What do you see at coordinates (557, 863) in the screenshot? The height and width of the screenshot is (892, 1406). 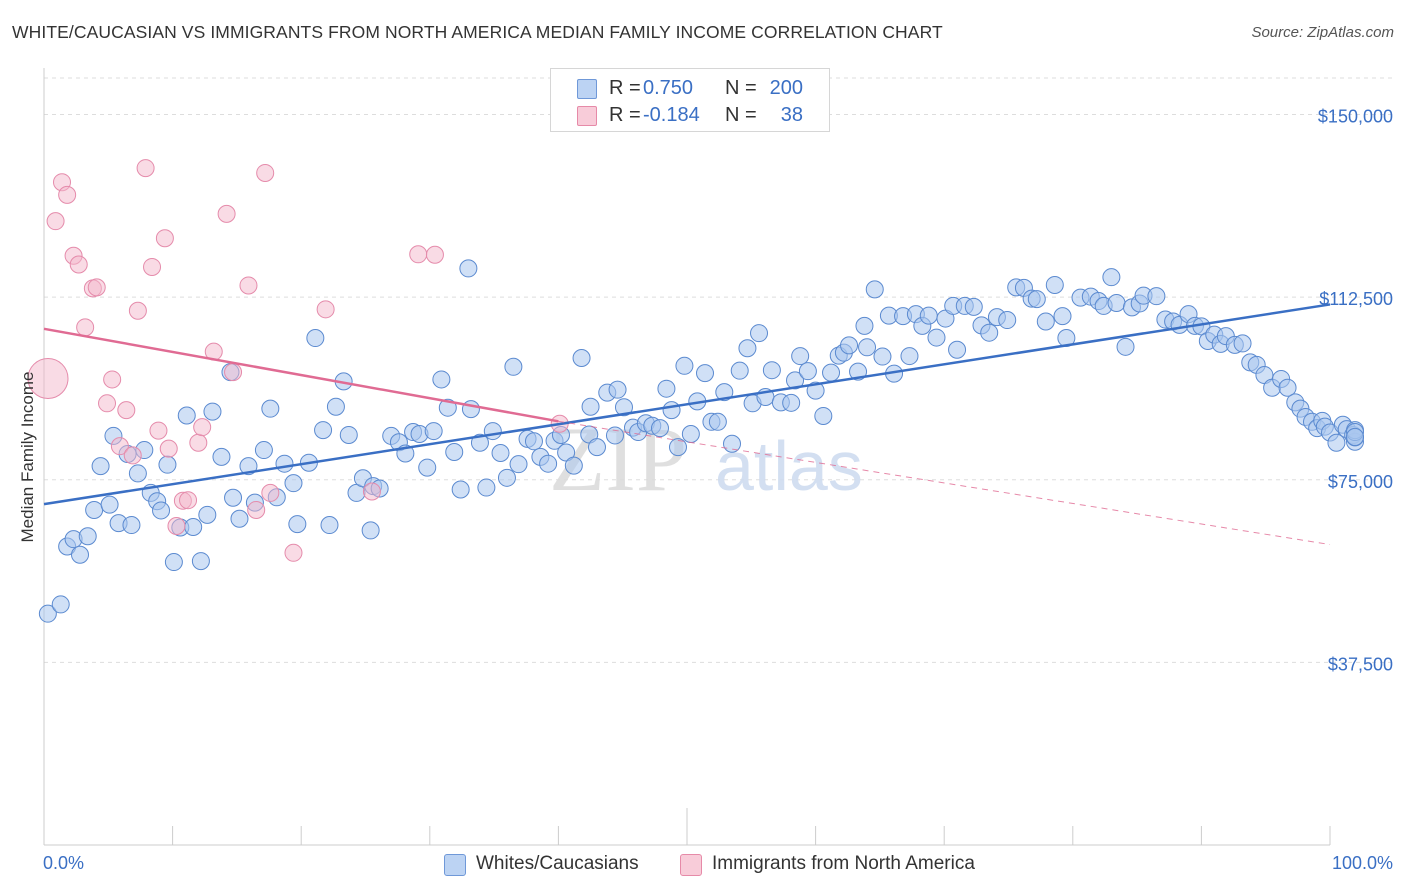 I see `legend-label-whites: Whites/Caucasians` at bounding box center [557, 863].